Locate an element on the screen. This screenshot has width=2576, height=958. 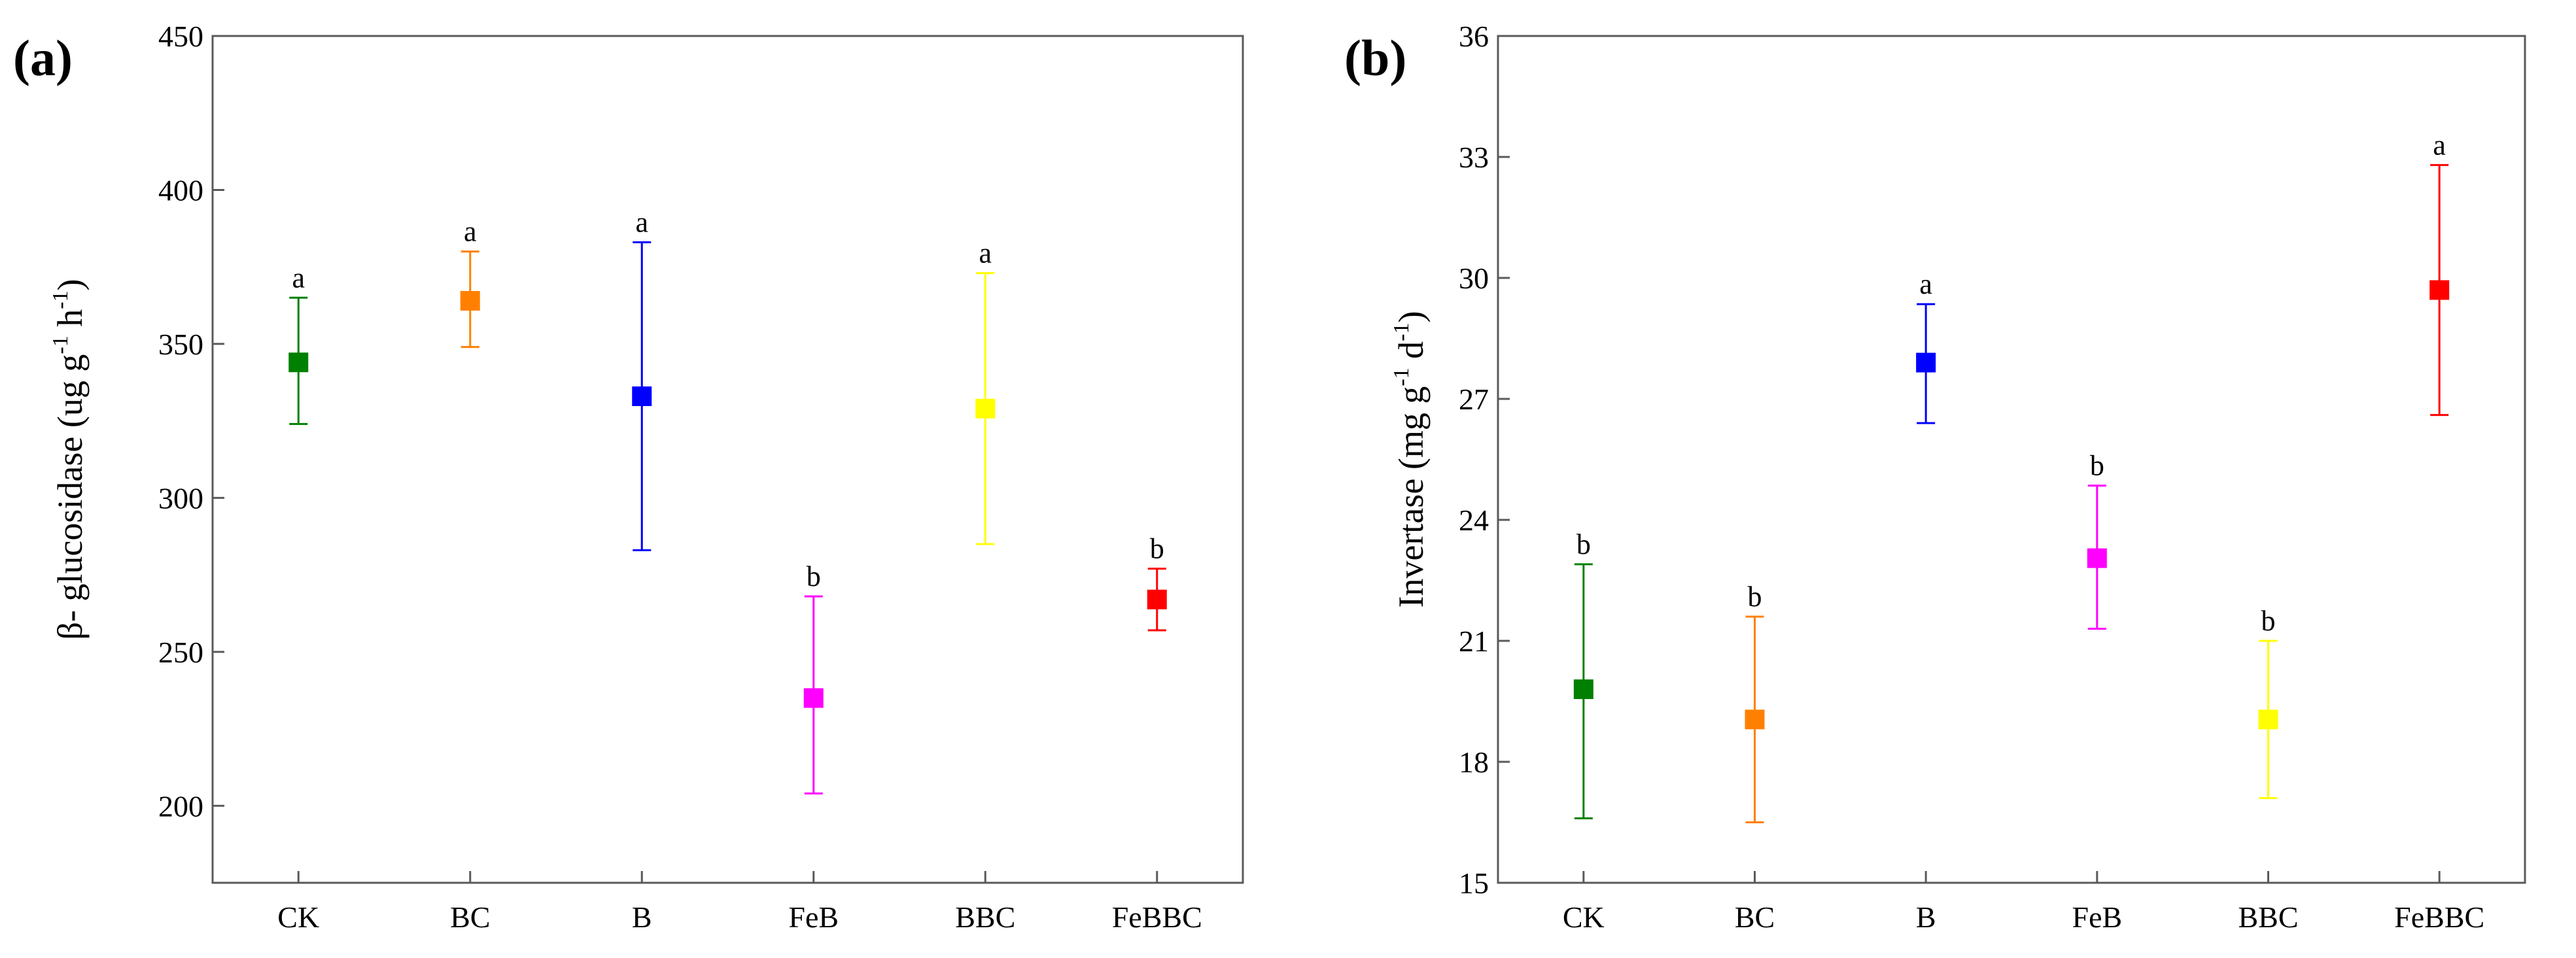
data-point-febbc: b is located at coordinates (1157, 582).